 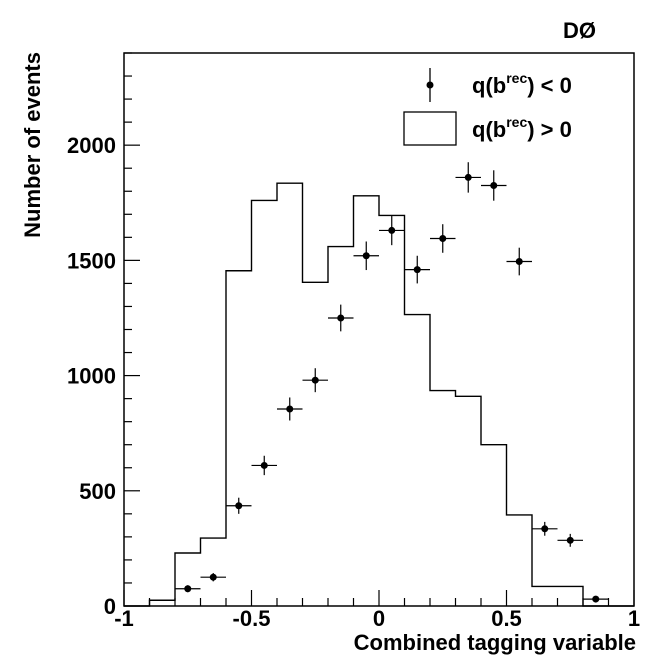 What do you see at coordinates (252, 618) in the screenshot?
I see `x-tick-label: -0.5` at bounding box center [252, 618].